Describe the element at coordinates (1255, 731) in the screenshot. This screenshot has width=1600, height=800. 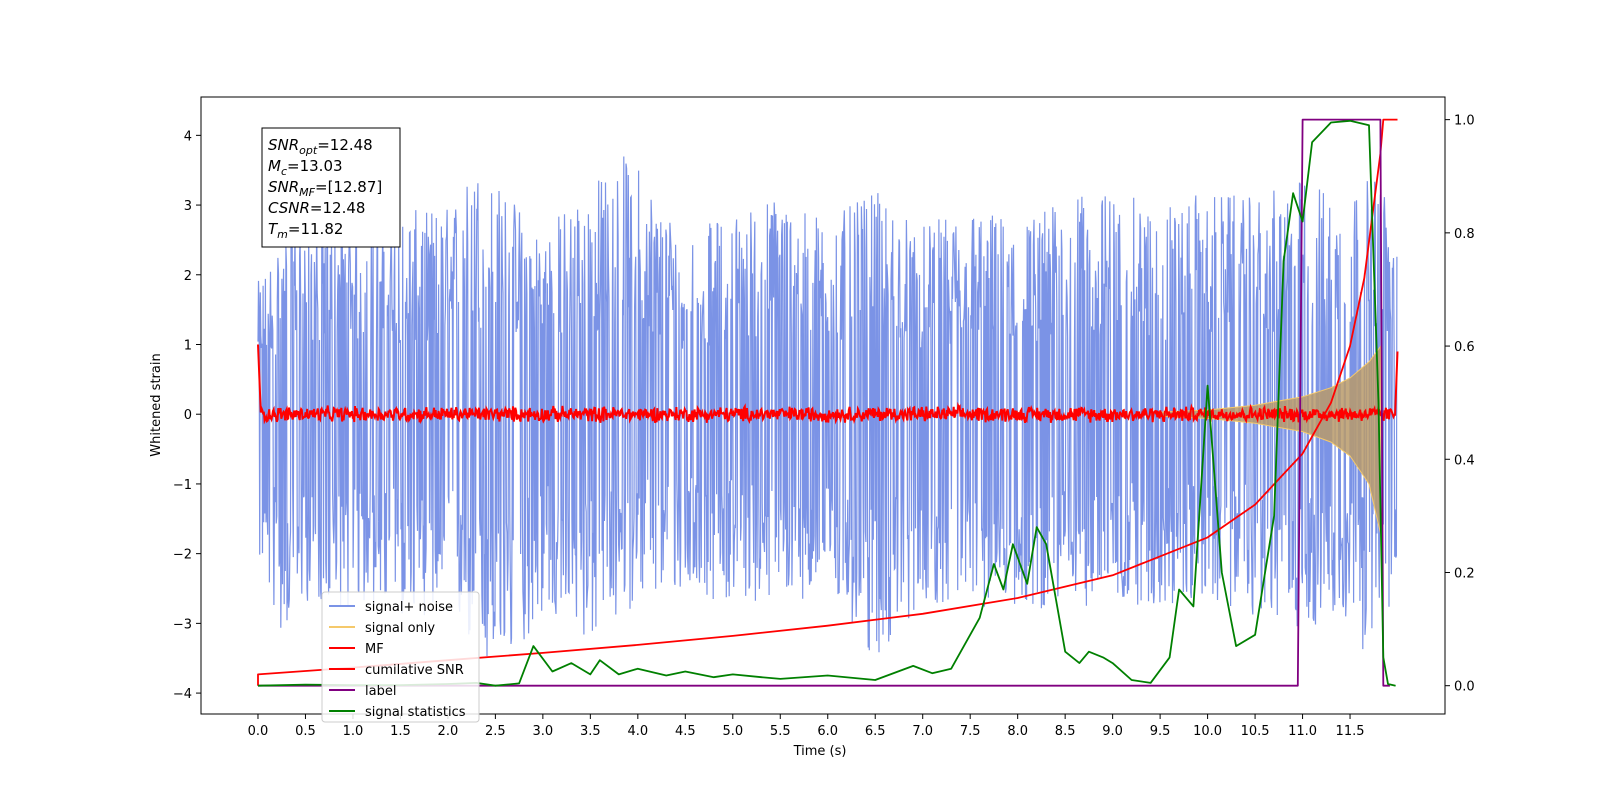
I see `x-tick-label: 10.5` at that location.